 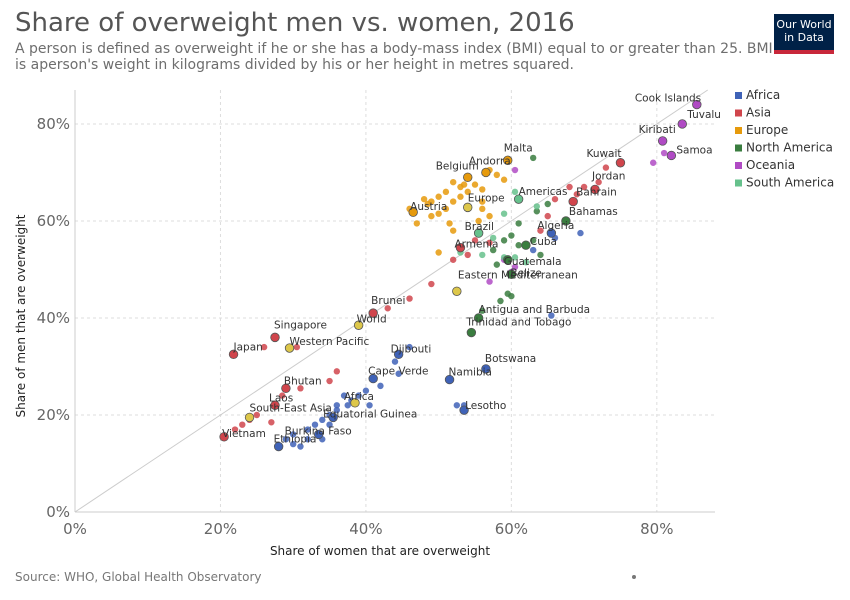 I want to click on legend-label: South America, so click(x=790, y=183).